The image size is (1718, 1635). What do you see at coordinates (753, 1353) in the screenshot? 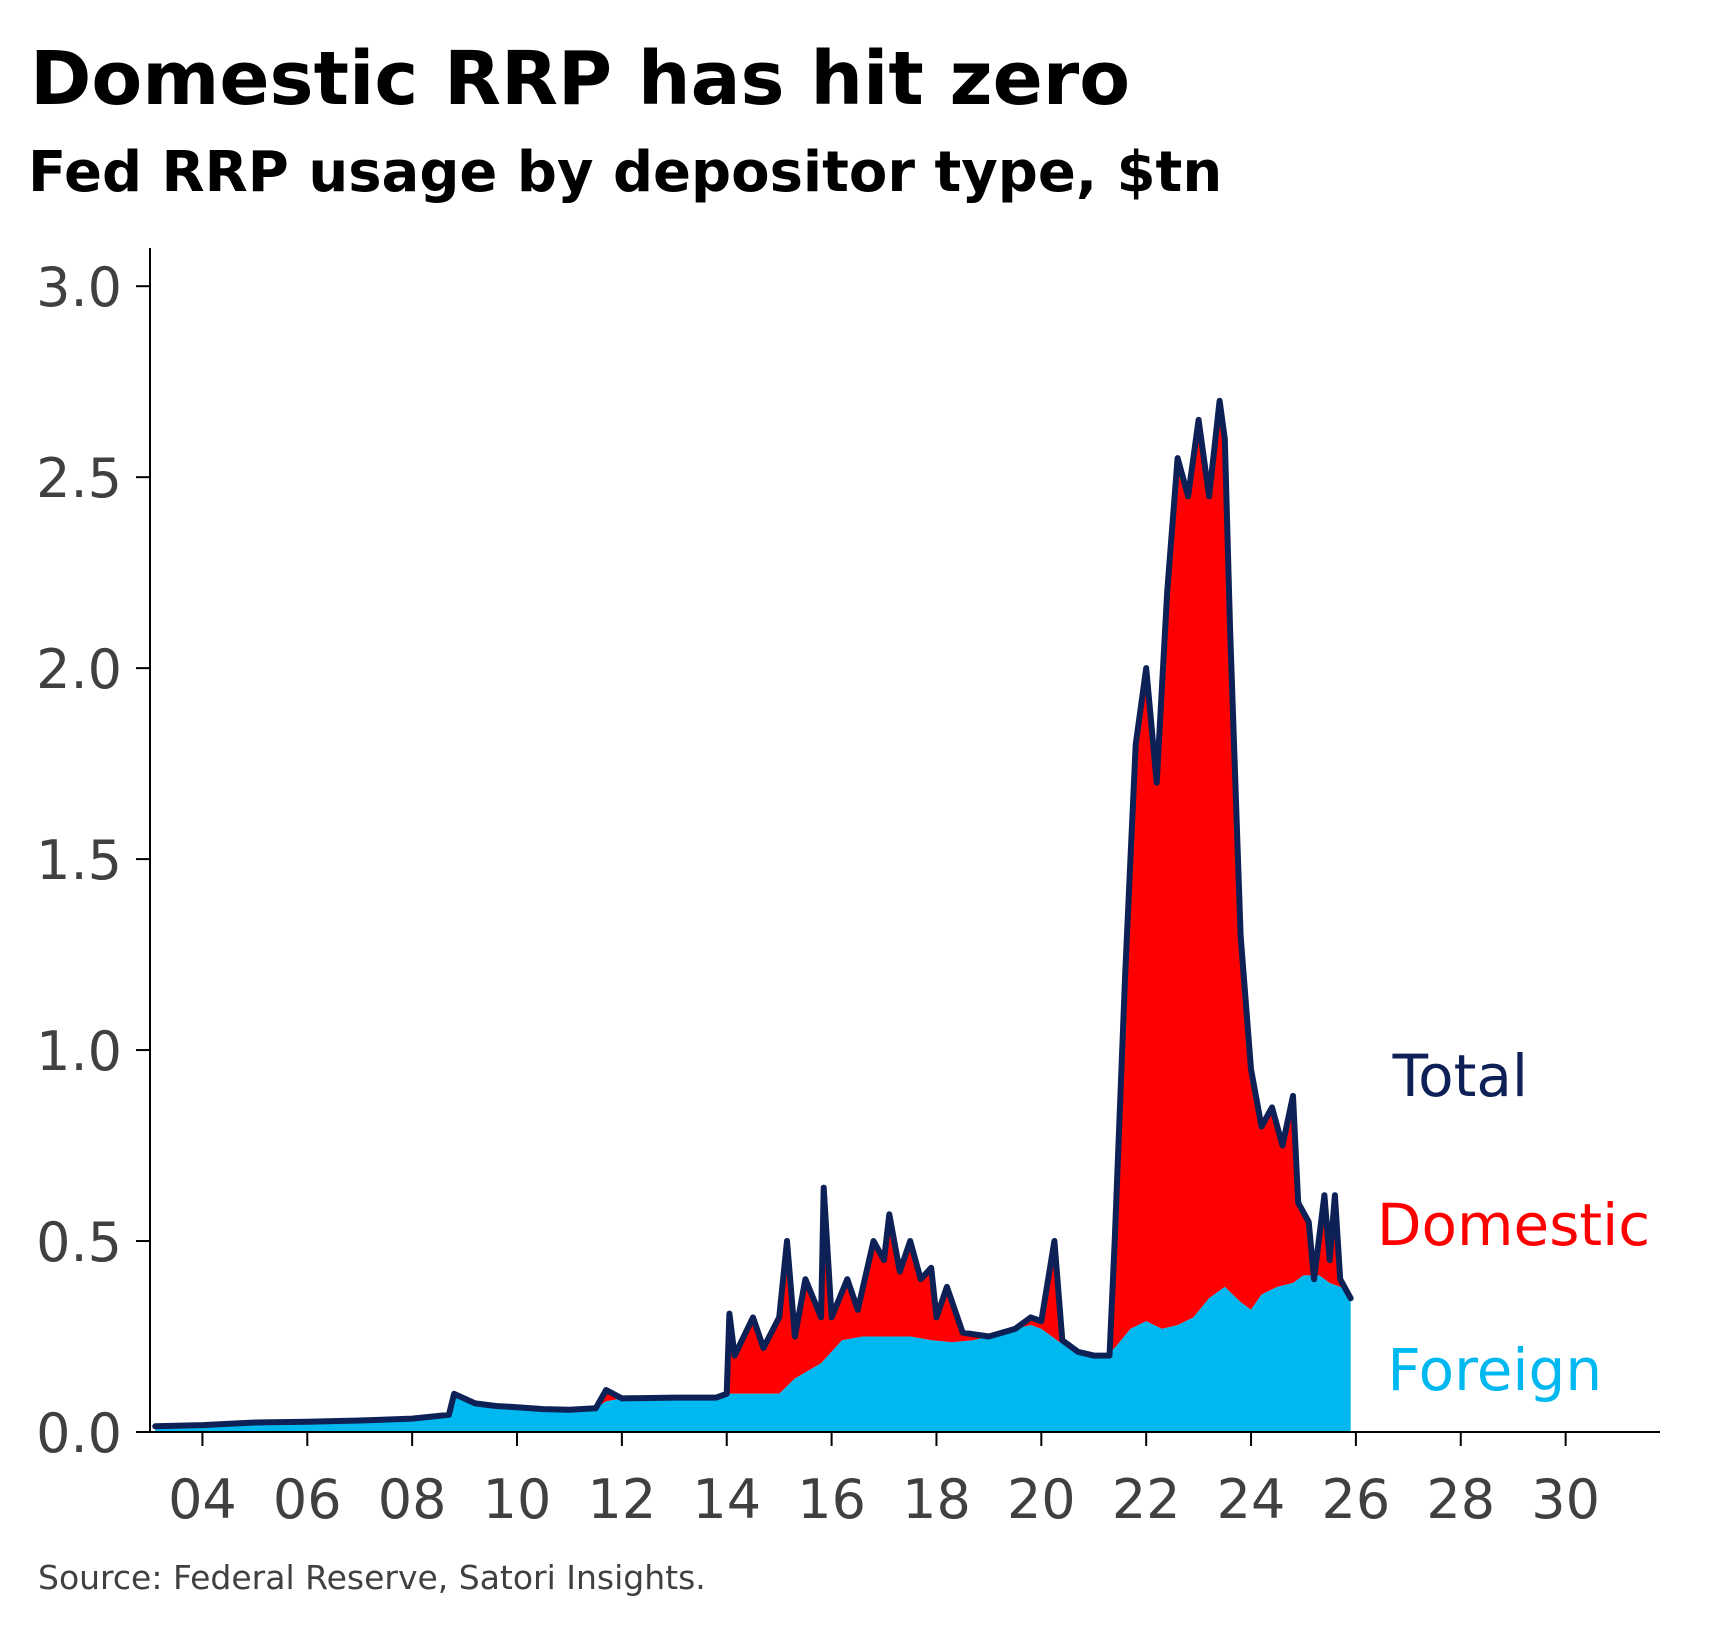
I see `foreign-area` at bounding box center [753, 1353].